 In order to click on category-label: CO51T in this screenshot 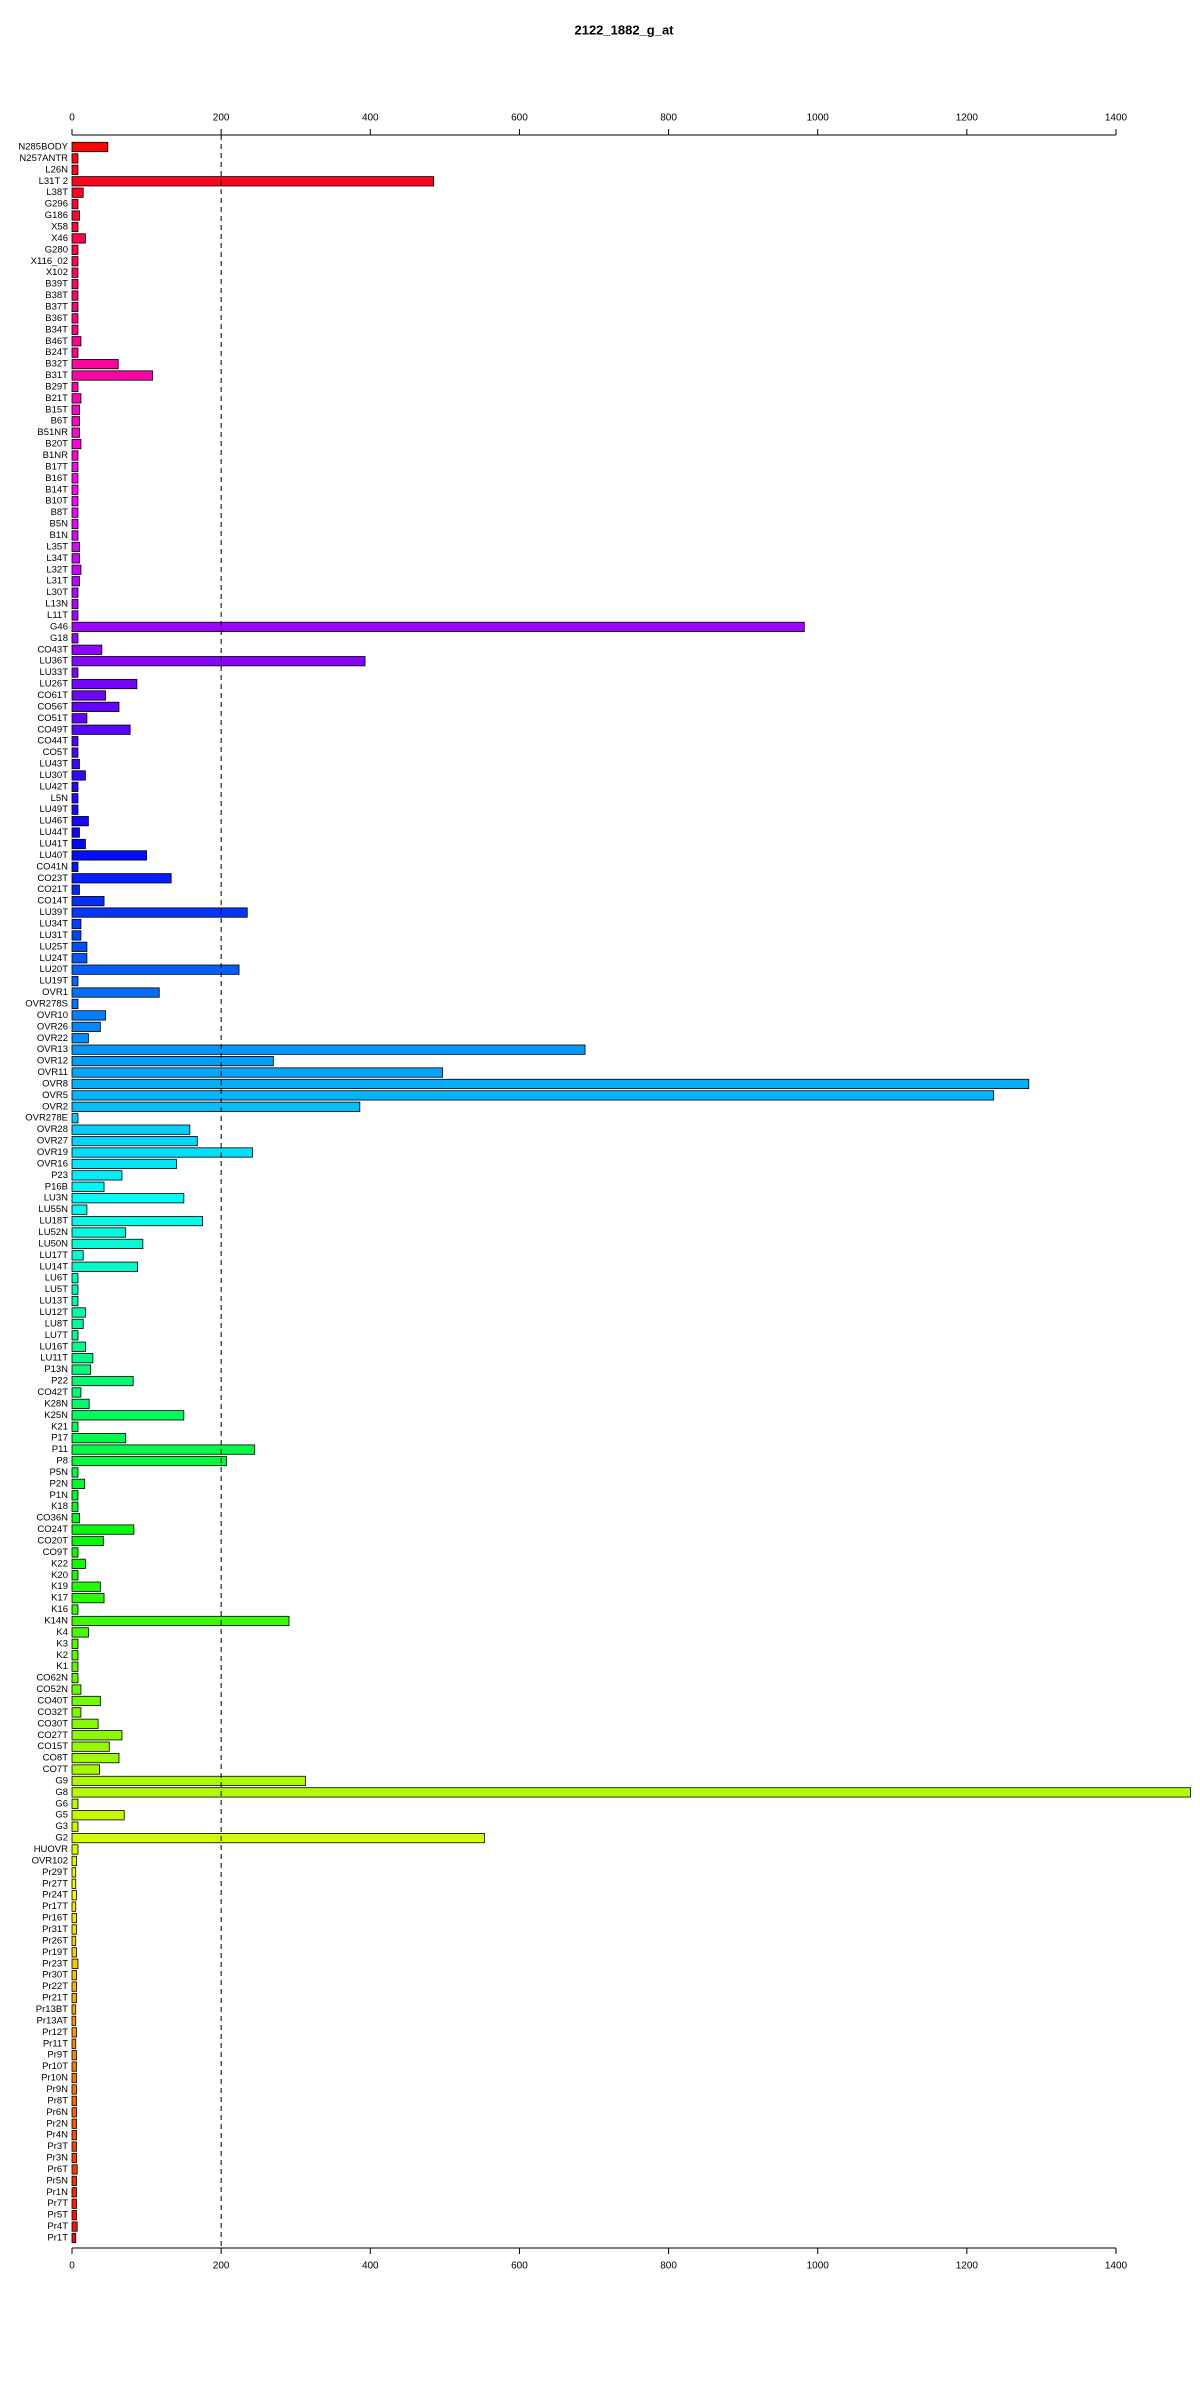, I will do `click(52, 718)`.